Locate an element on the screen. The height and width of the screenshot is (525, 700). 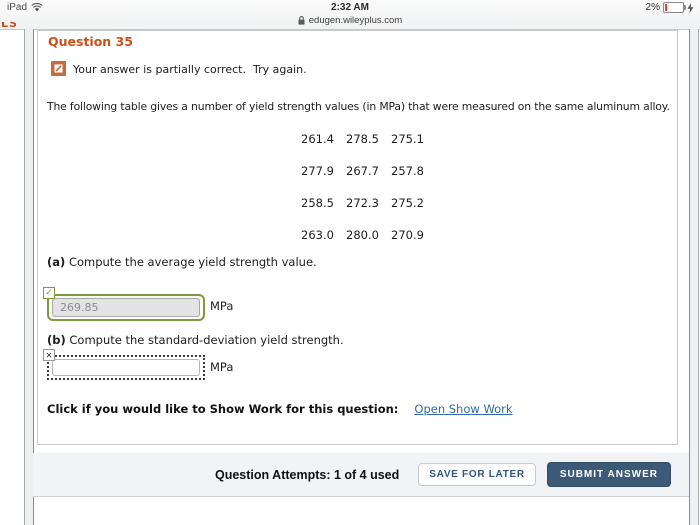
device-label: iPad is located at coordinates (17, 7).